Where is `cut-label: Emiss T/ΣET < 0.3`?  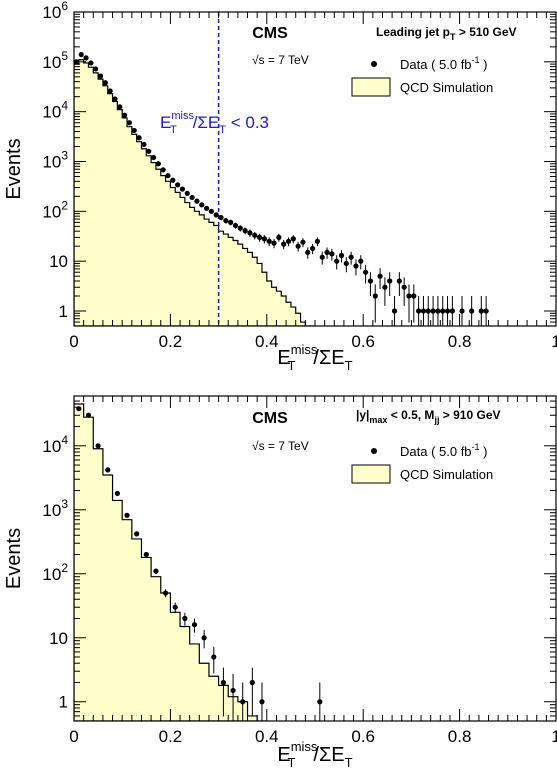
cut-label: Emiss T/ΣET < 0.3 is located at coordinates (214, 123).